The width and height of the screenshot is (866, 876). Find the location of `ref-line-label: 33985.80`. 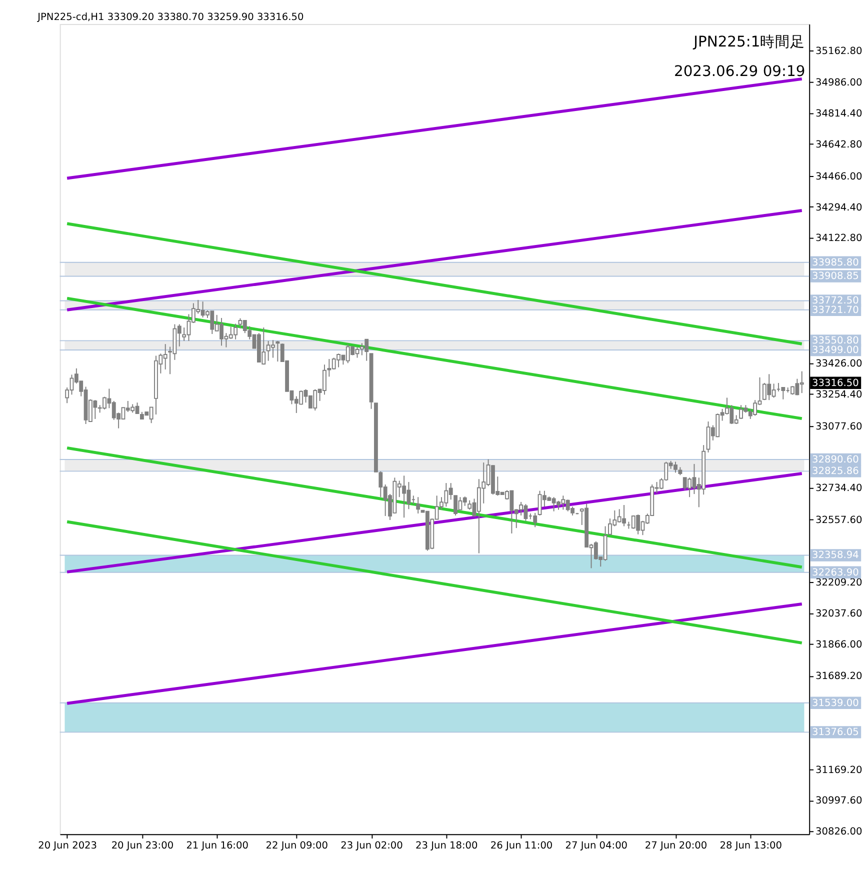

ref-line-label: 33985.80 is located at coordinates (835, 262).